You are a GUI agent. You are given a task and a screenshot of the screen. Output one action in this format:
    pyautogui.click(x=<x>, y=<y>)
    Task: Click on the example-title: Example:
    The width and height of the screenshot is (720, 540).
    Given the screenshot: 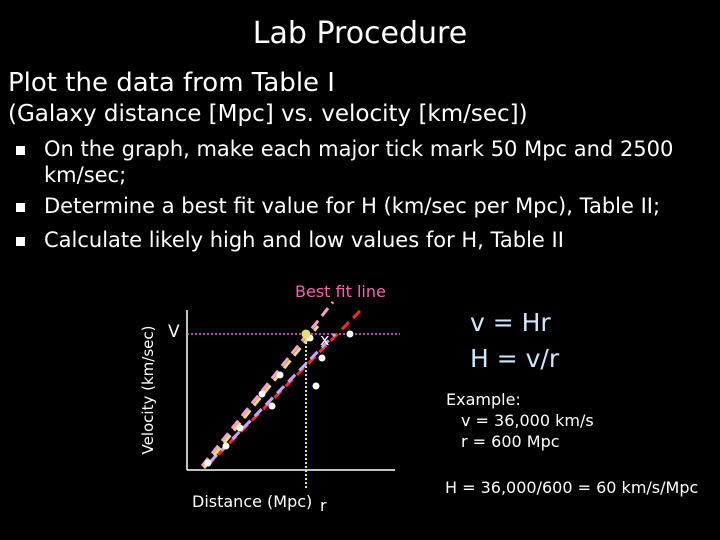 What is the action you would take?
    pyautogui.click(x=483, y=399)
    